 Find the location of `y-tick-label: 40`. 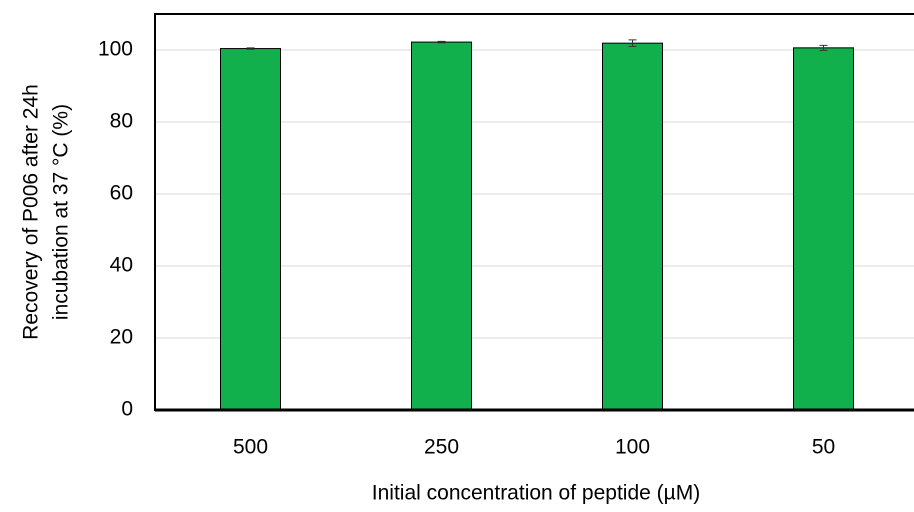

y-tick-label: 40 is located at coordinates (121, 265).